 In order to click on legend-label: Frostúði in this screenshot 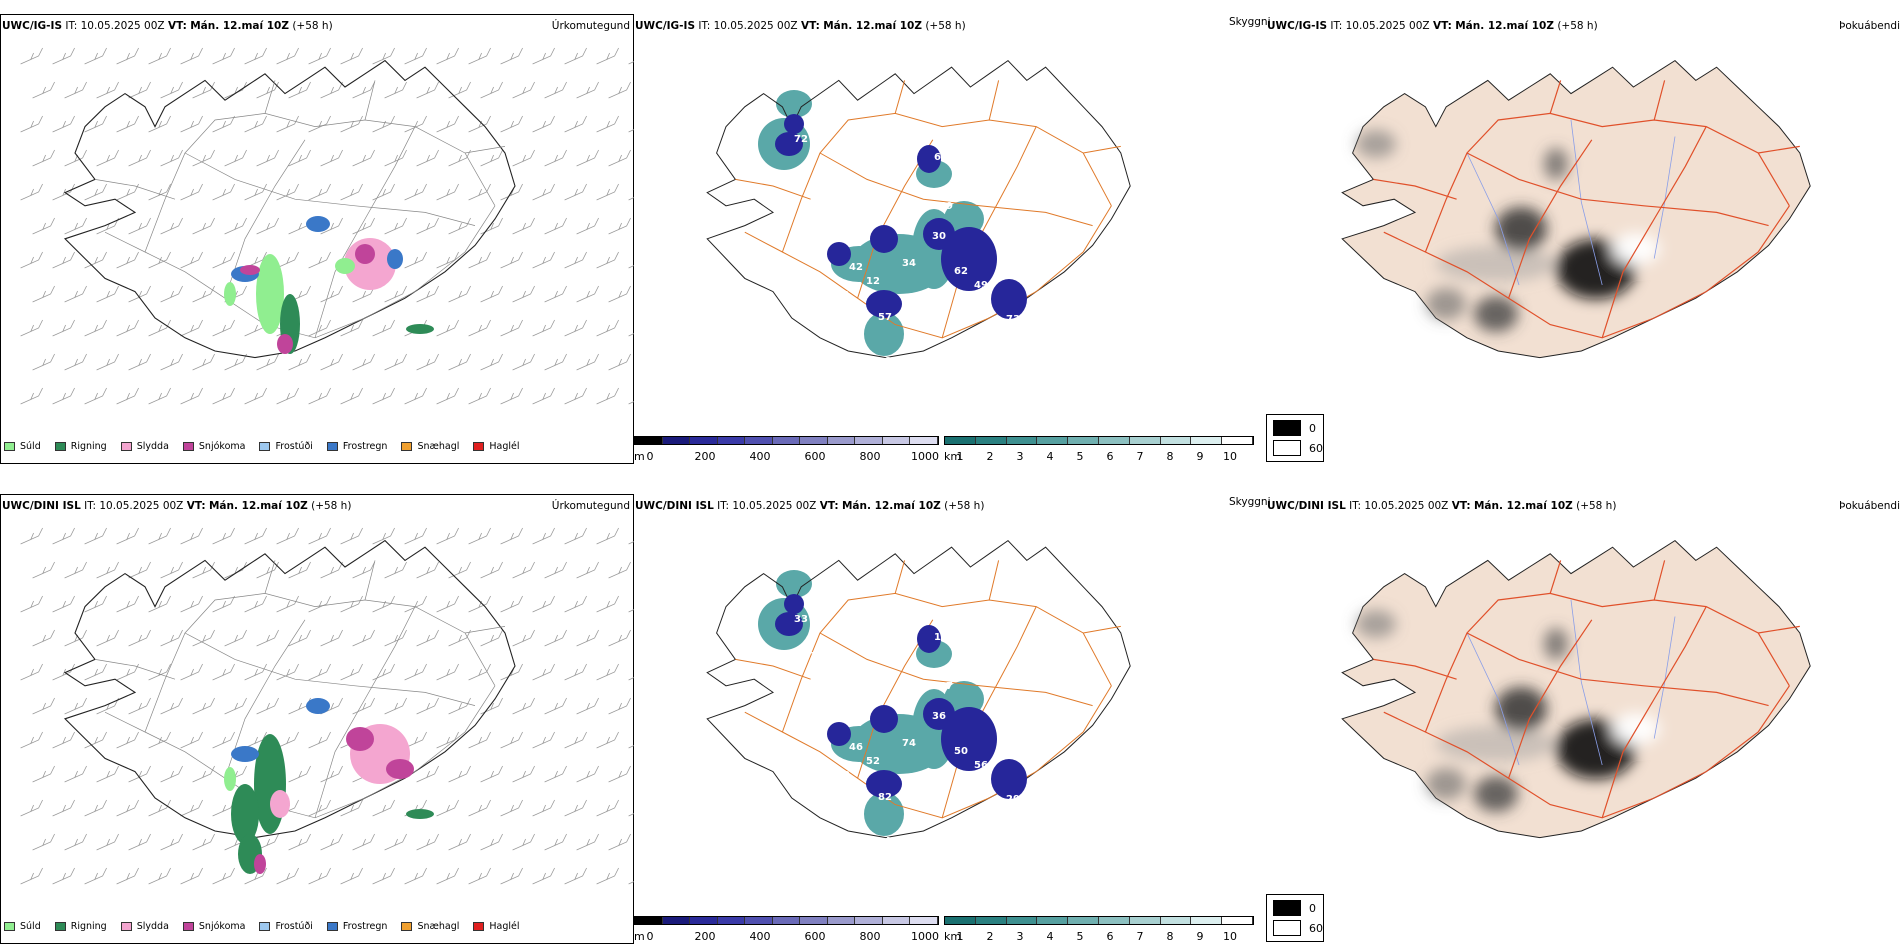, I will do `click(294, 446)`.